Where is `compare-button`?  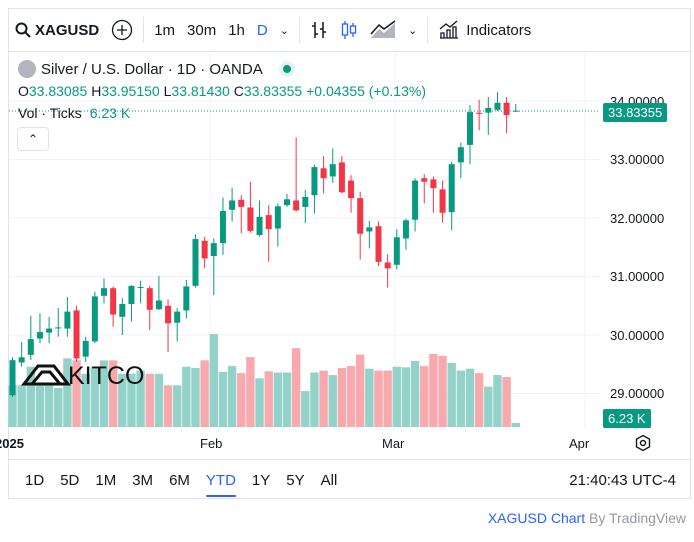
compare-button is located at coordinates (122, 30).